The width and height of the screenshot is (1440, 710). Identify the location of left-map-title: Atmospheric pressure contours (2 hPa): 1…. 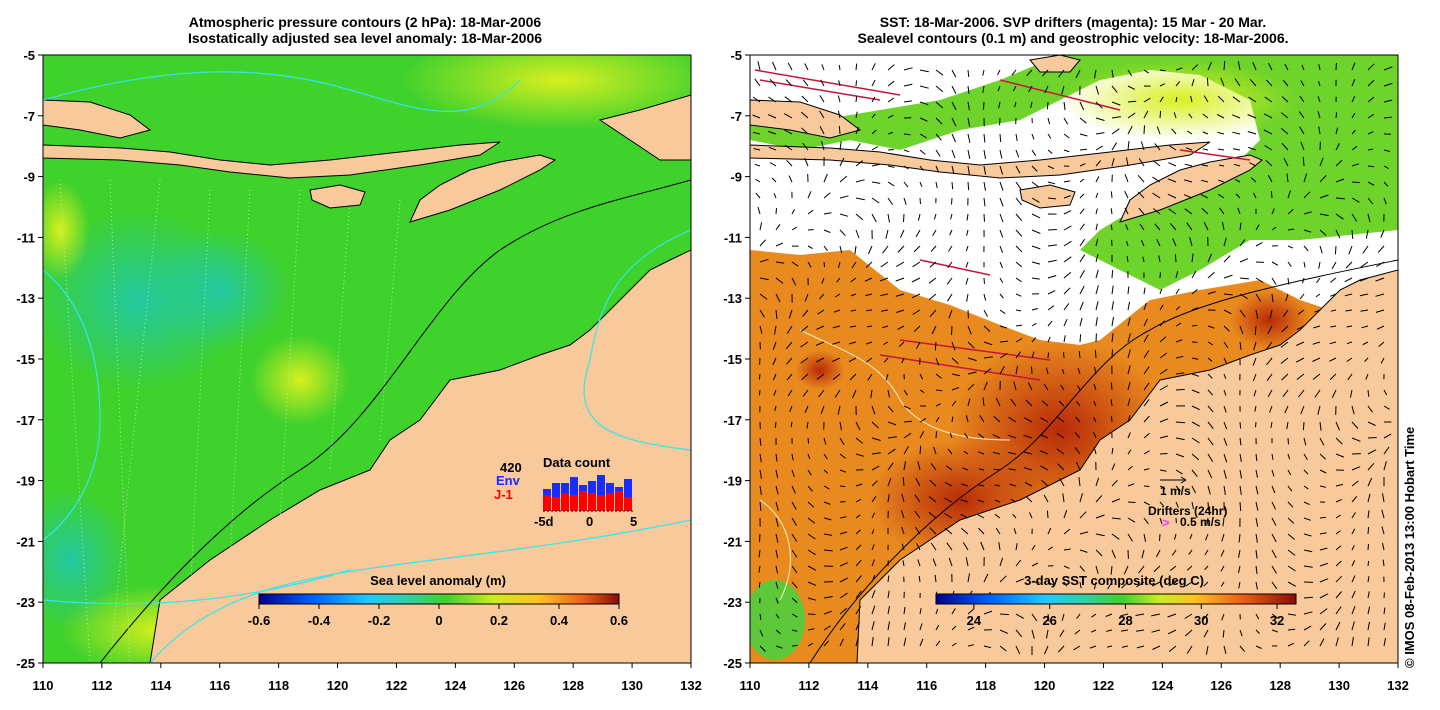
(365, 30).